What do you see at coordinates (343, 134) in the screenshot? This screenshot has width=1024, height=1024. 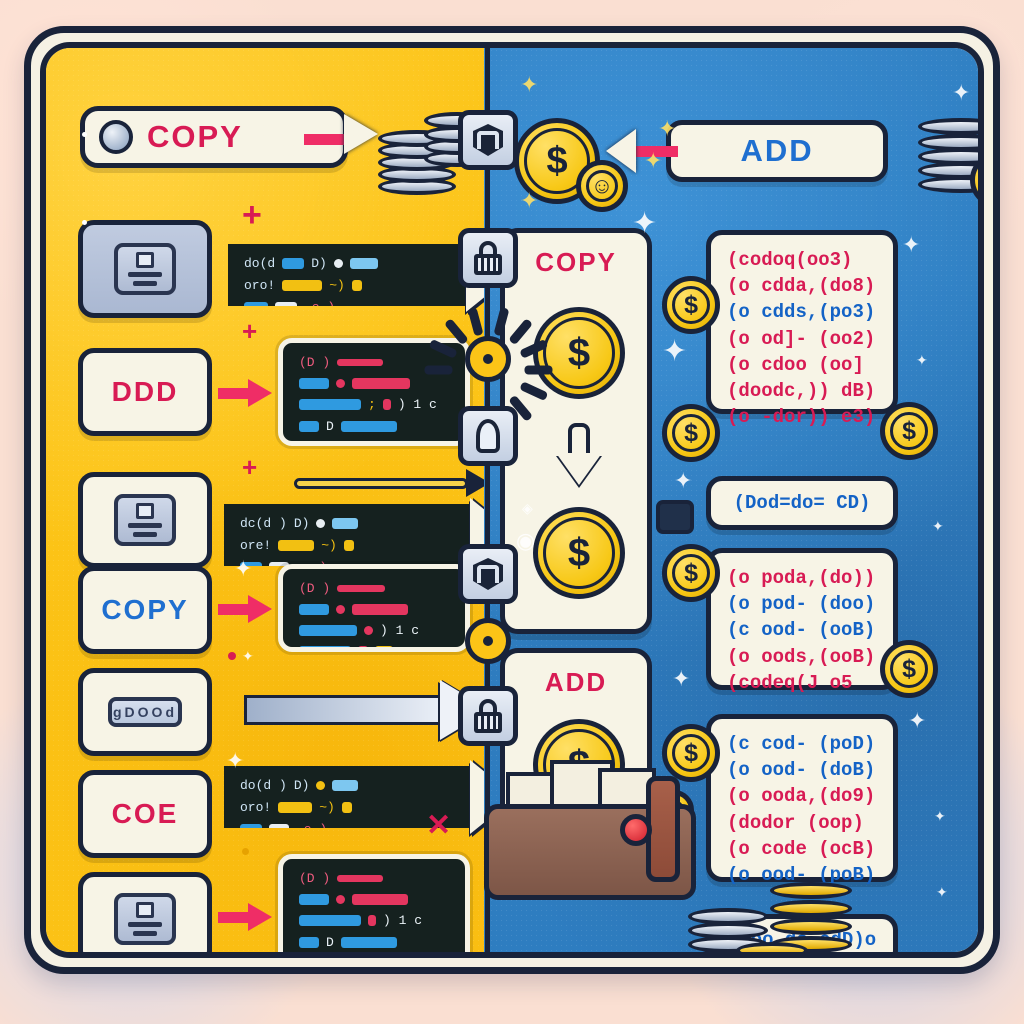 I see `arrow-right-icon` at bounding box center [343, 134].